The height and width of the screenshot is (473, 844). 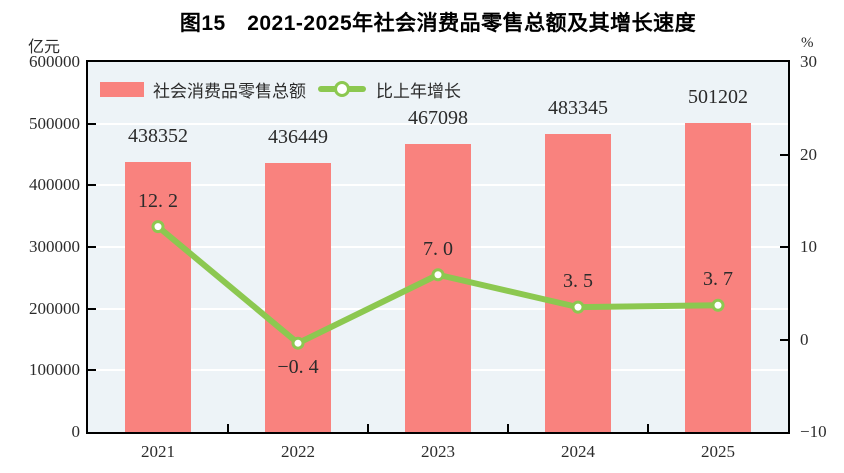 What do you see at coordinates (804, 339) in the screenshot?
I see `y-axis-right-label: 0` at bounding box center [804, 339].